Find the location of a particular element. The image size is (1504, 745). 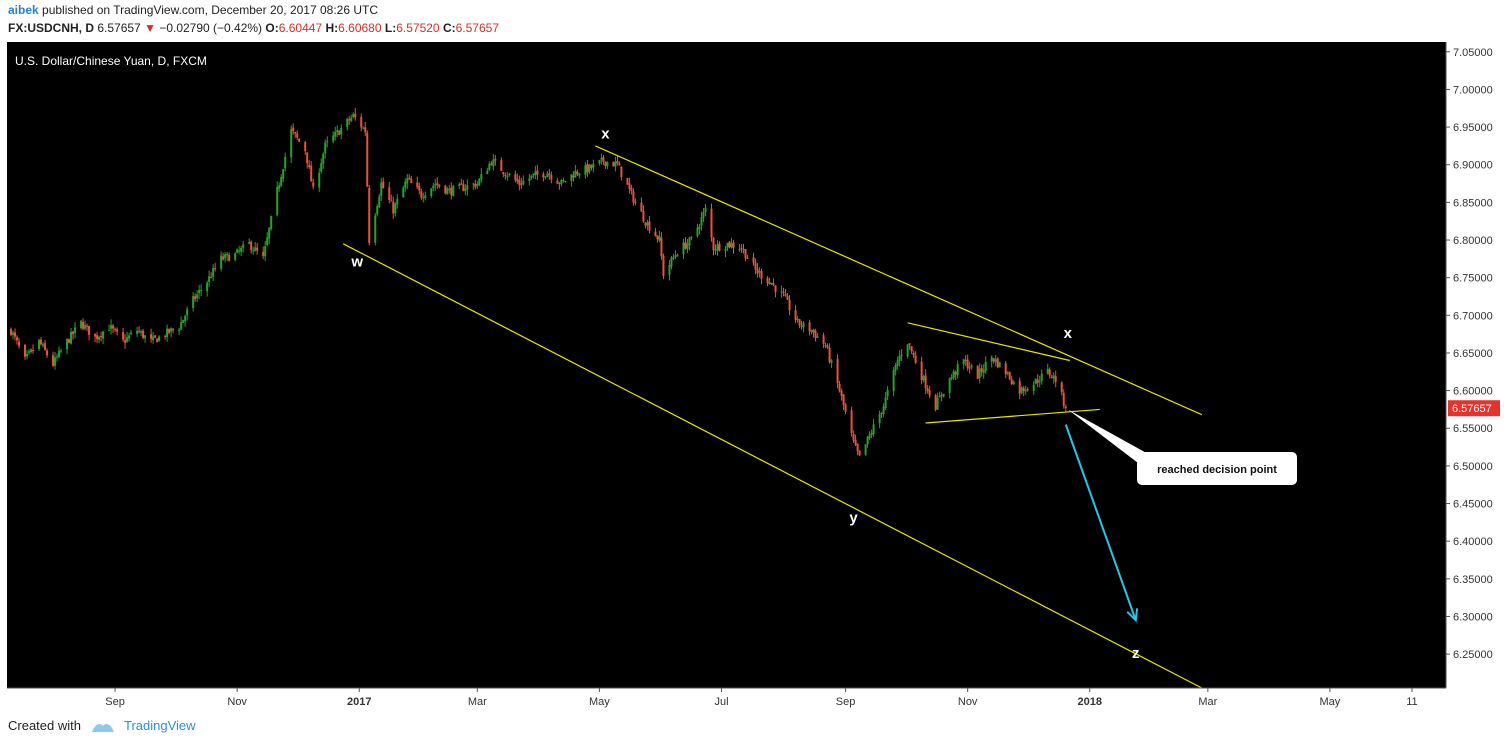

wave-label: x is located at coordinates (605, 133).